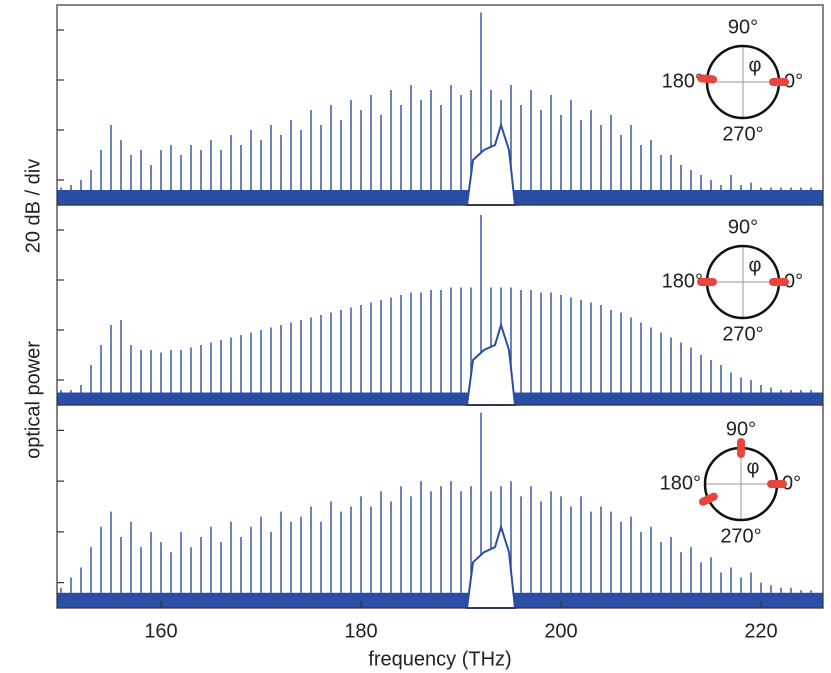 This screenshot has height=673, width=831. I want to click on x-axis-label: frequency (THz), so click(439, 659).